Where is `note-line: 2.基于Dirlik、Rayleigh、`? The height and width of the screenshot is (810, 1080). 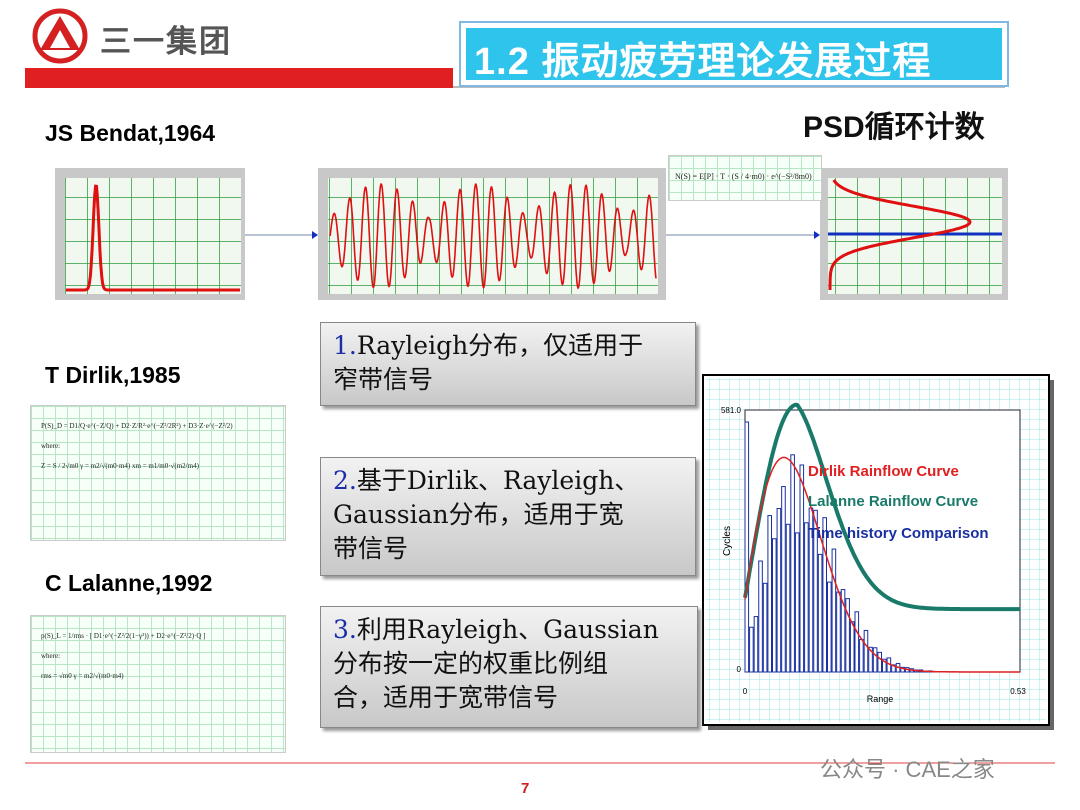 note-line: 2.基于Dirlik、Rayleigh、 is located at coordinates (508, 481).